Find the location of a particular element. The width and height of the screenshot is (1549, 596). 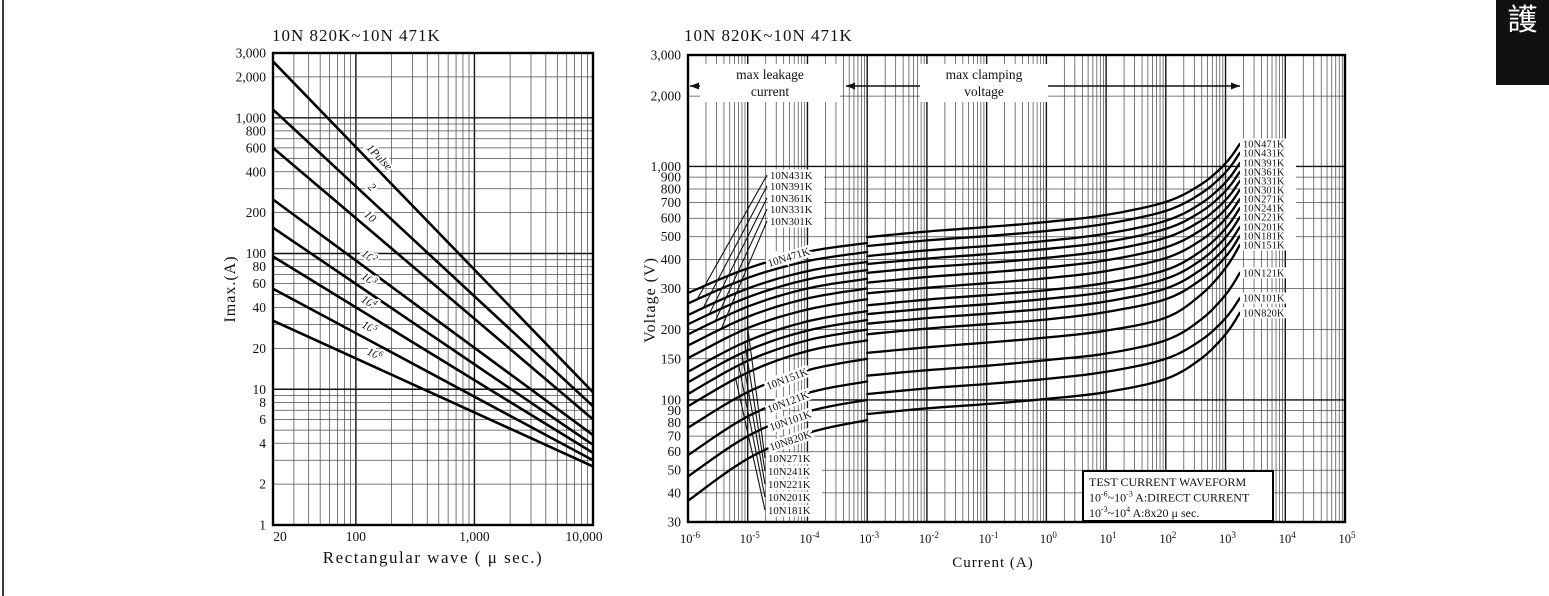

text-run: -4 is located at coordinates (816, 535).